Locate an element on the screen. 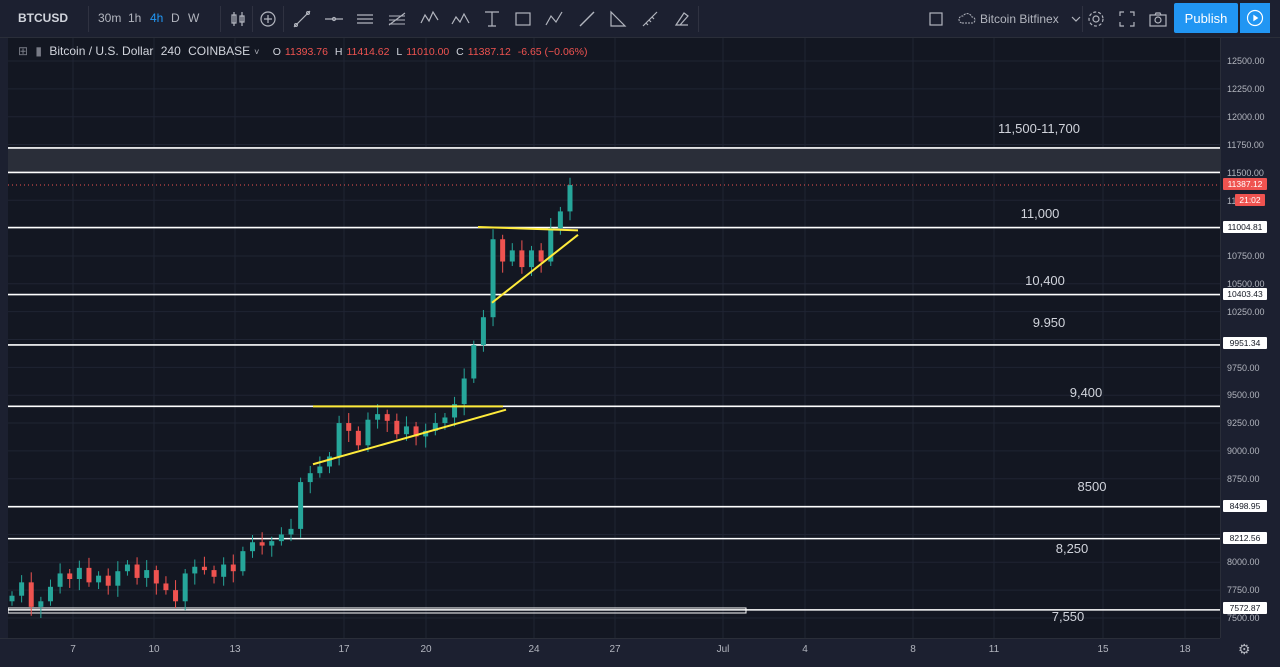 This screenshot has width=1280, height=667. countdown-tag: 21:02 is located at coordinates (1250, 200).